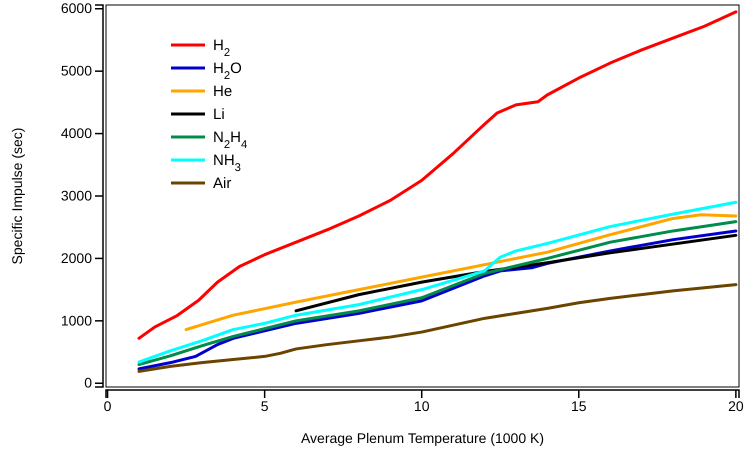 Image resolution: width=746 pixels, height=455 pixels. What do you see at coordinates (227, 71) in the screenshot?
I see `legend-label: H$_{2}$O` at bounding box center [227, 71].